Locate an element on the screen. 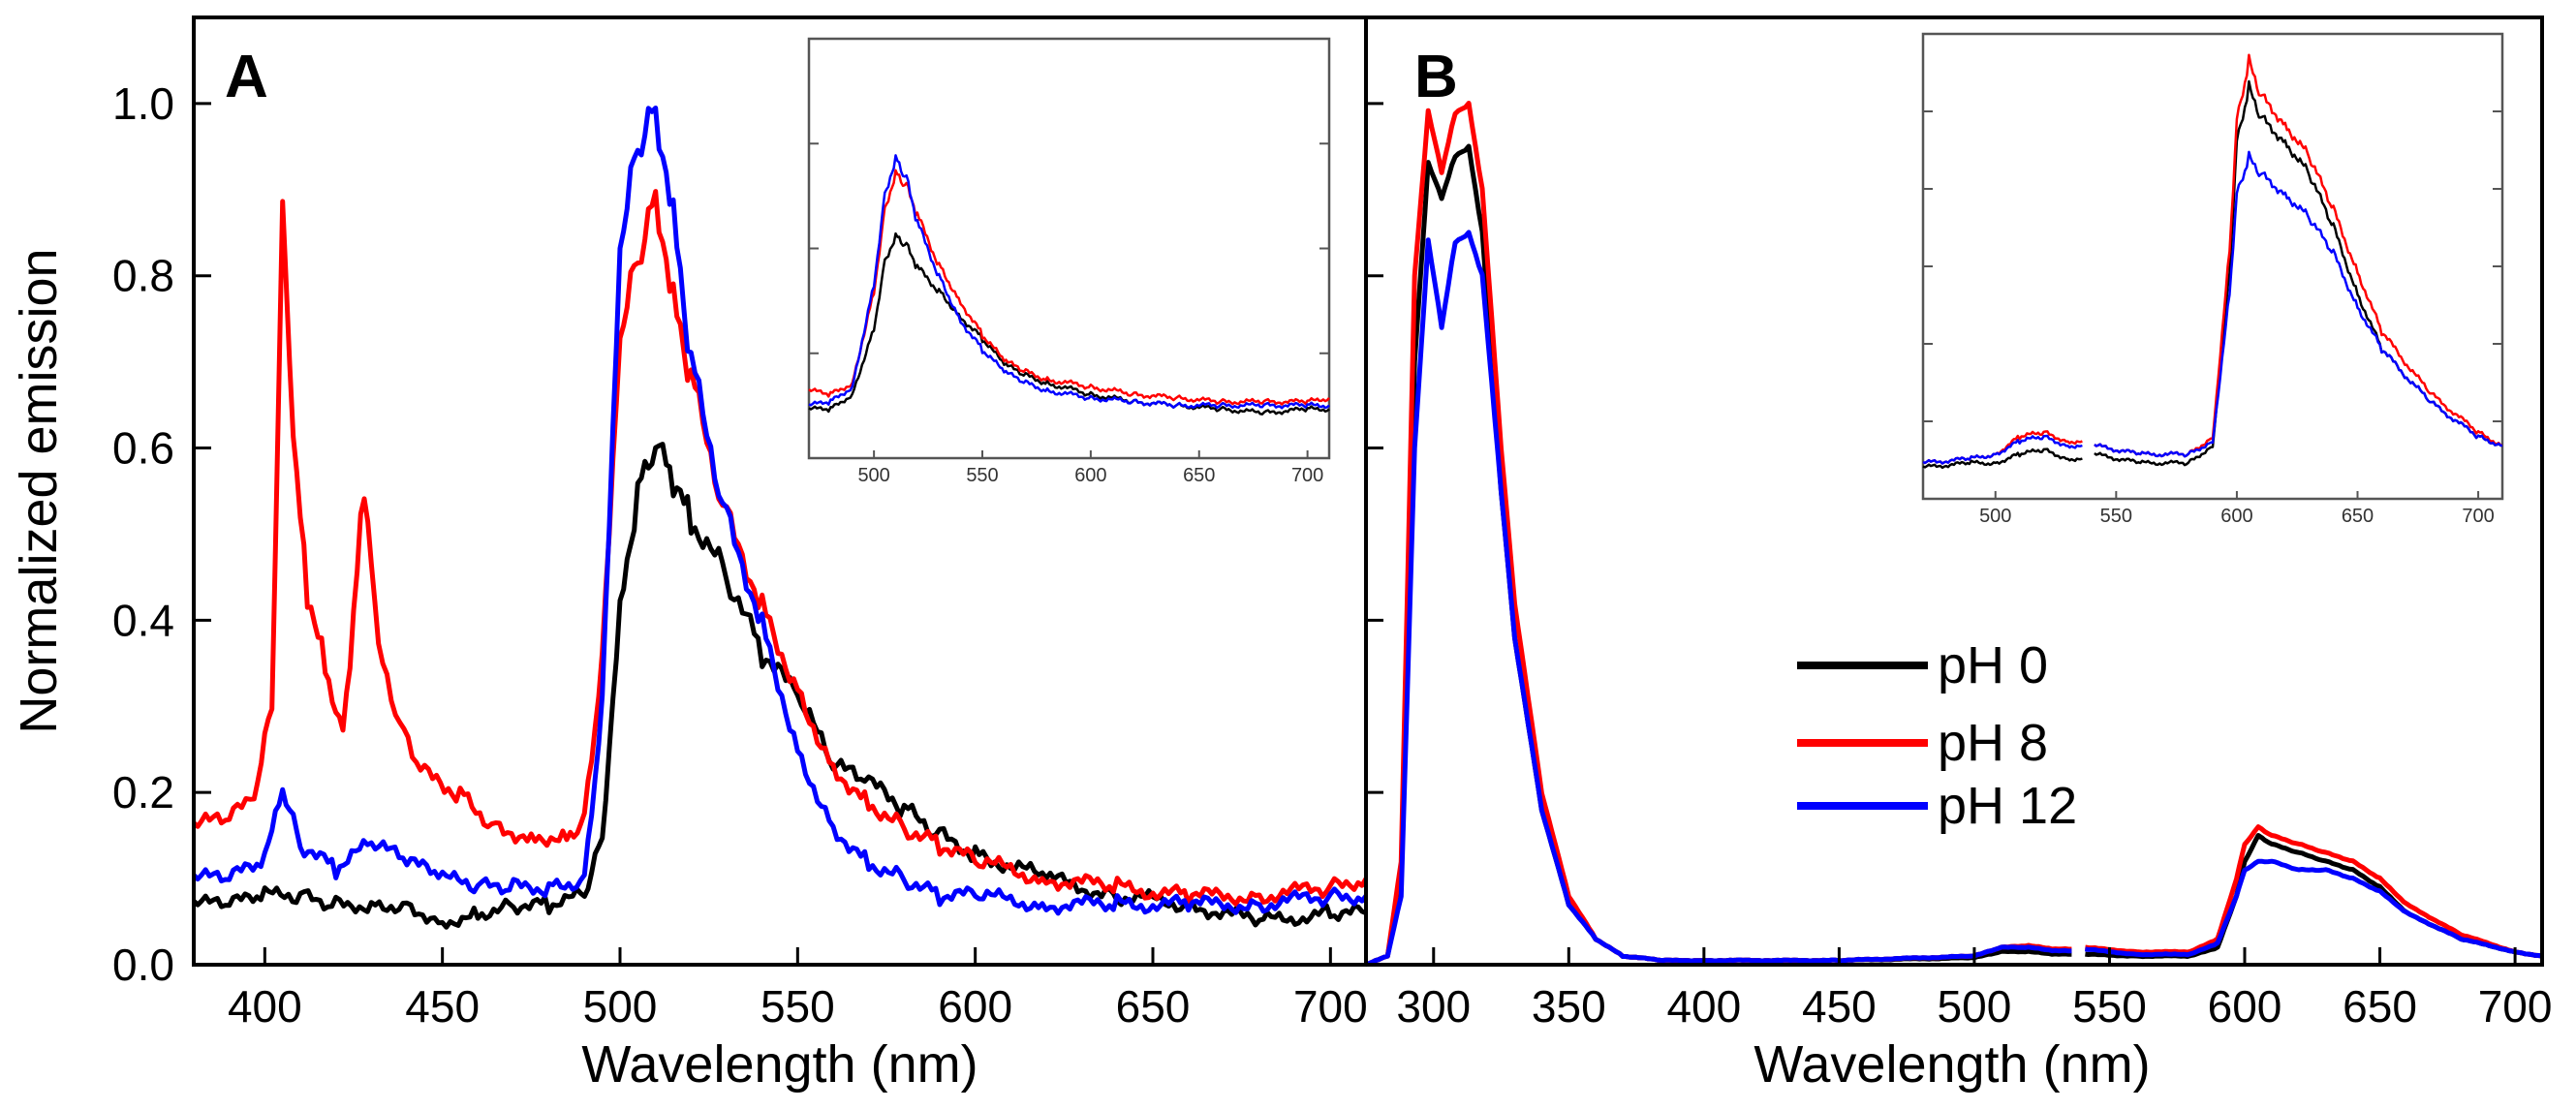  panel-b-inset-frame is located at coordinates (2212, 266).